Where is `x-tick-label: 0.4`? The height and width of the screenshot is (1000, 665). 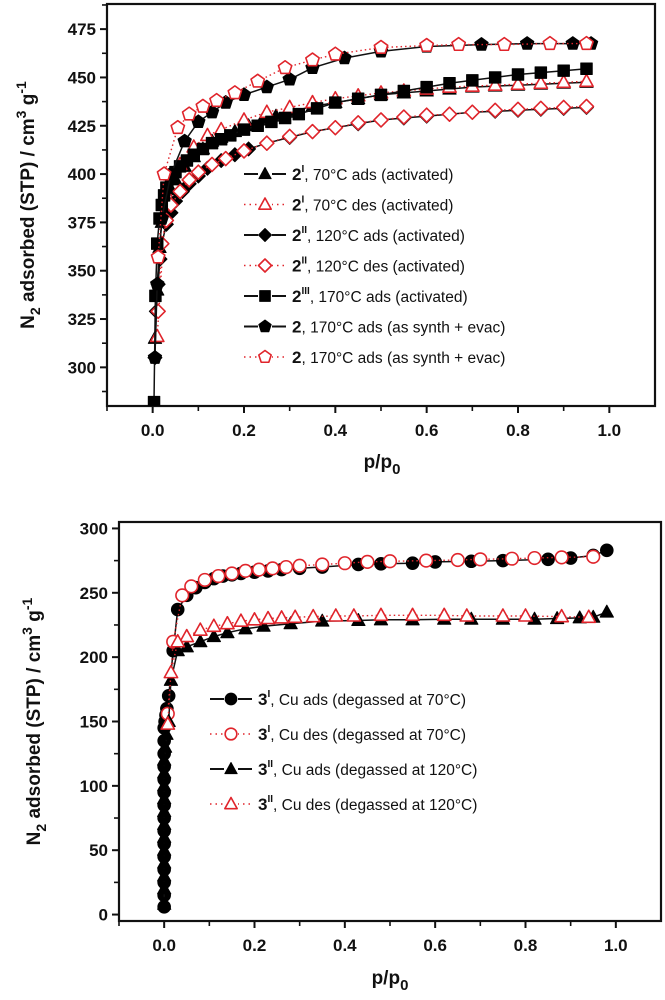
x-tick-label: 0.4 is located at coordinates (336, 430).